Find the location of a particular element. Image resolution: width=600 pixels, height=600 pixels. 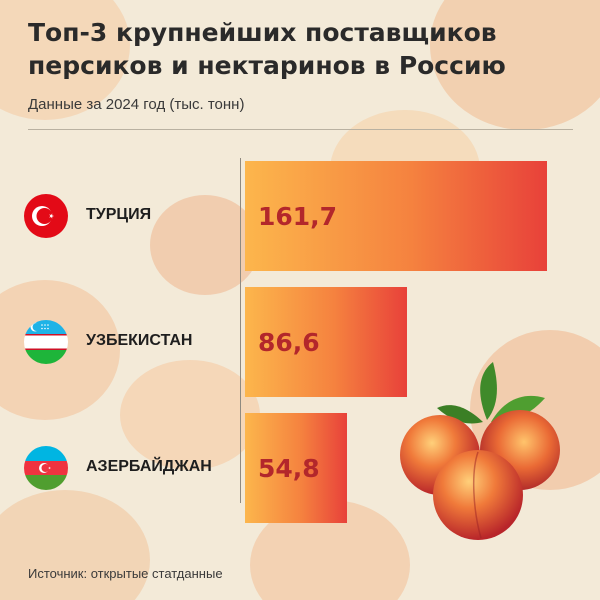

title-line-1: Топ-3 крупнейших поставщиков is located at coordinates (262, 32).